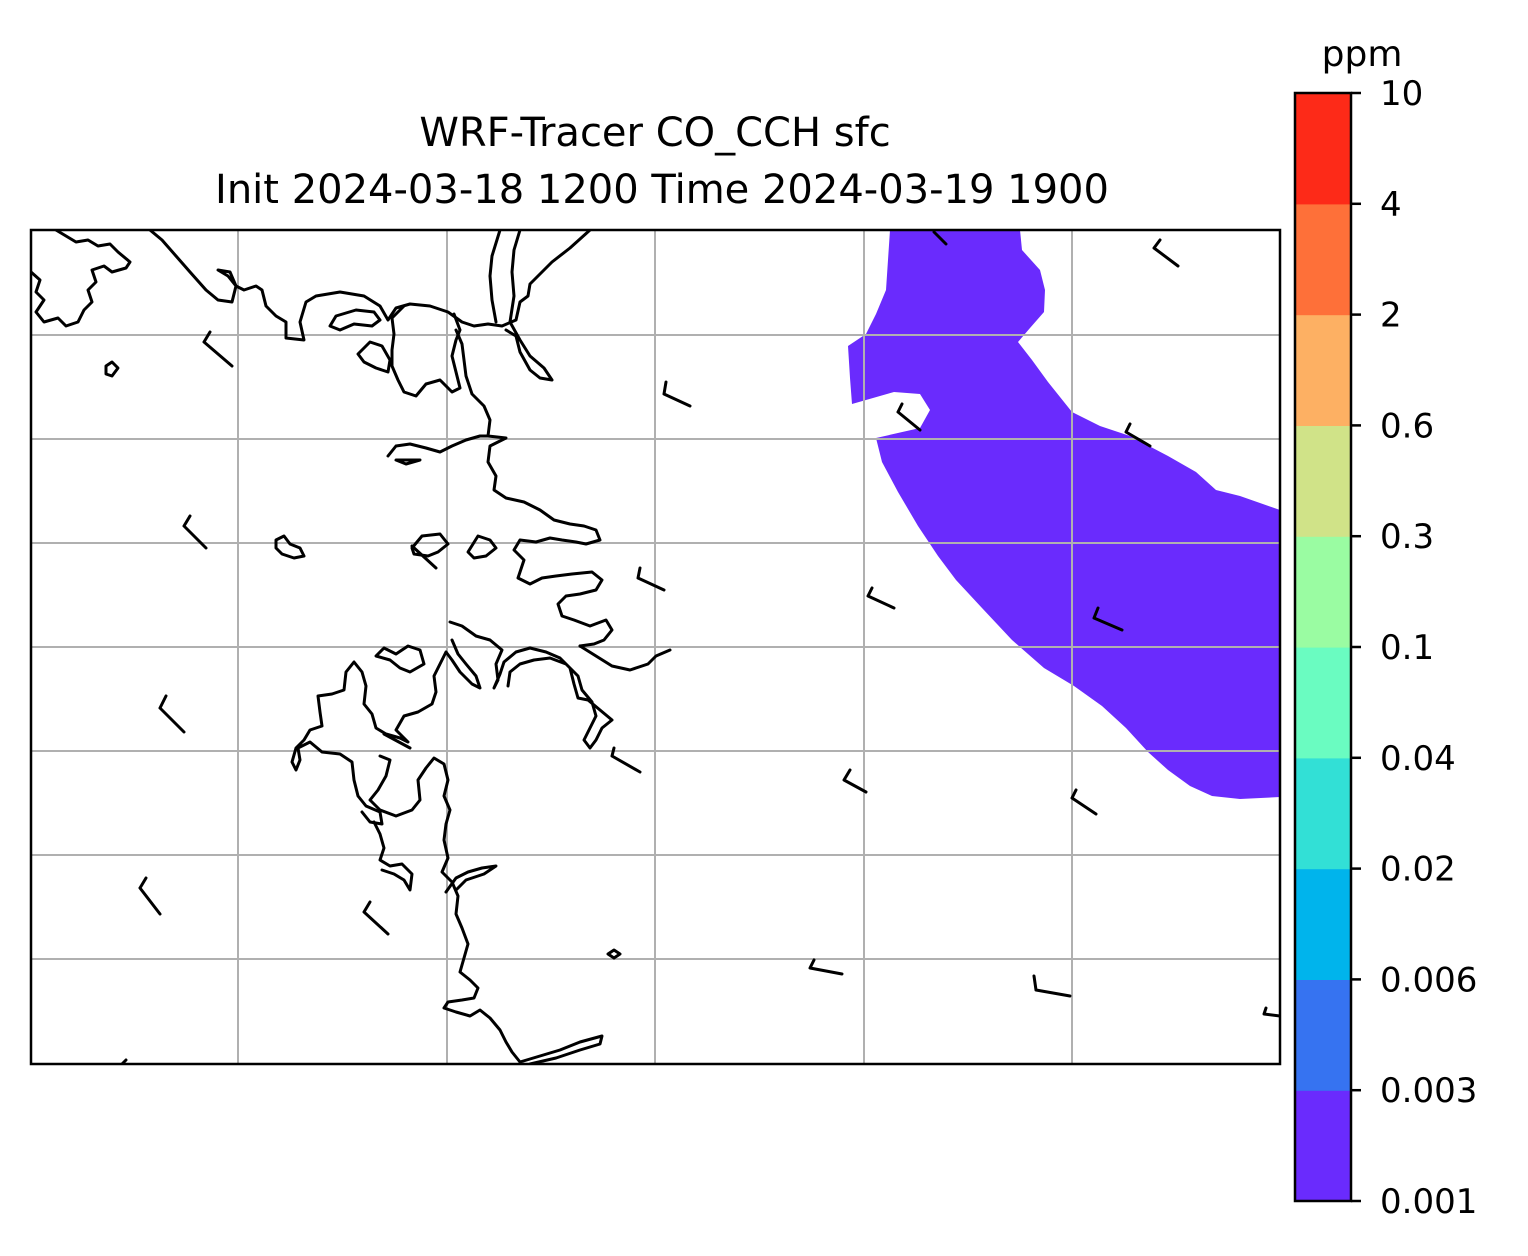 The image size is (1528, 1256). I want to click on colorbar-tick-label: 4, so click(1391, 205).